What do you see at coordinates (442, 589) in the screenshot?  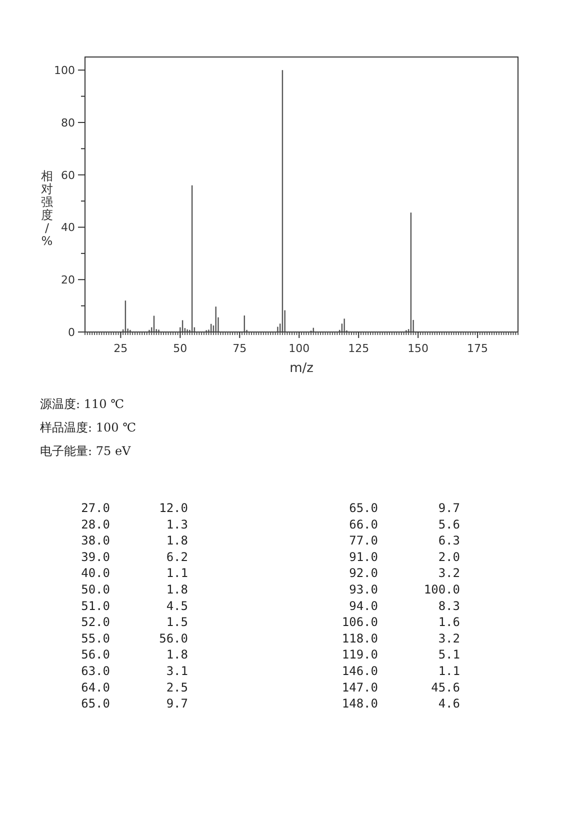 I see `text: 100.0` at bounding box center [442, 589].